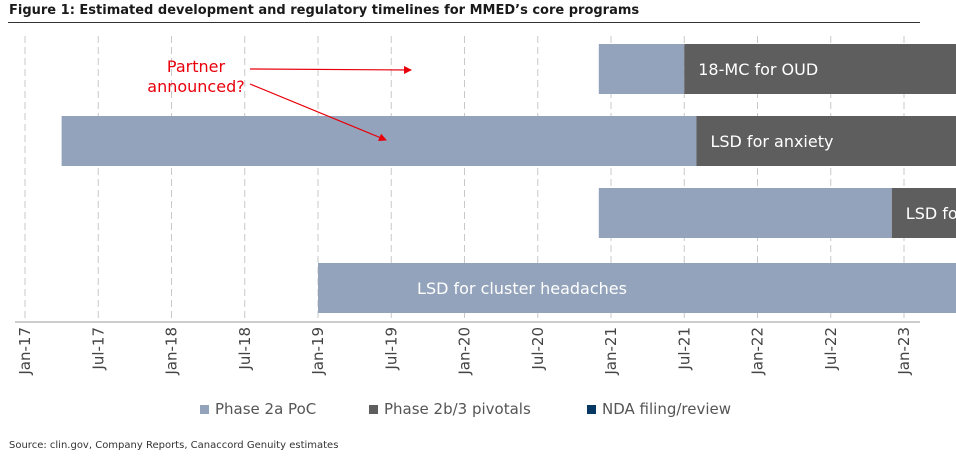 The image size is (956, 462). What do you see at coordinates (684, 349) in the screenshot?
I see `x-tick-label: Jul-21` at bounding box center [684, 349].